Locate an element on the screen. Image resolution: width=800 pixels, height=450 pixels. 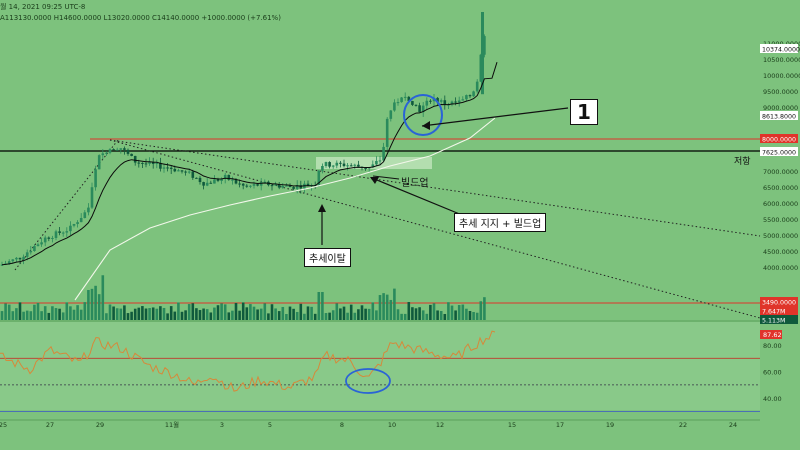
price-tick-label: 9000.0000 is located at coordinates (780, 108).